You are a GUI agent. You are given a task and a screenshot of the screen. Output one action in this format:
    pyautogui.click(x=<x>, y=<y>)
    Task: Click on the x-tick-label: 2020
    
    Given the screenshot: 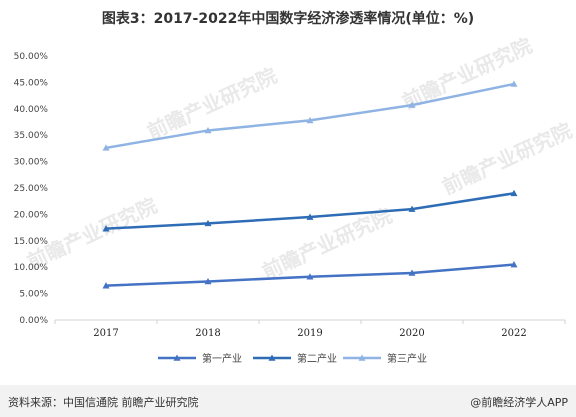 What is the action you would take?
    pyautogui.click(x=411, y=333)
    